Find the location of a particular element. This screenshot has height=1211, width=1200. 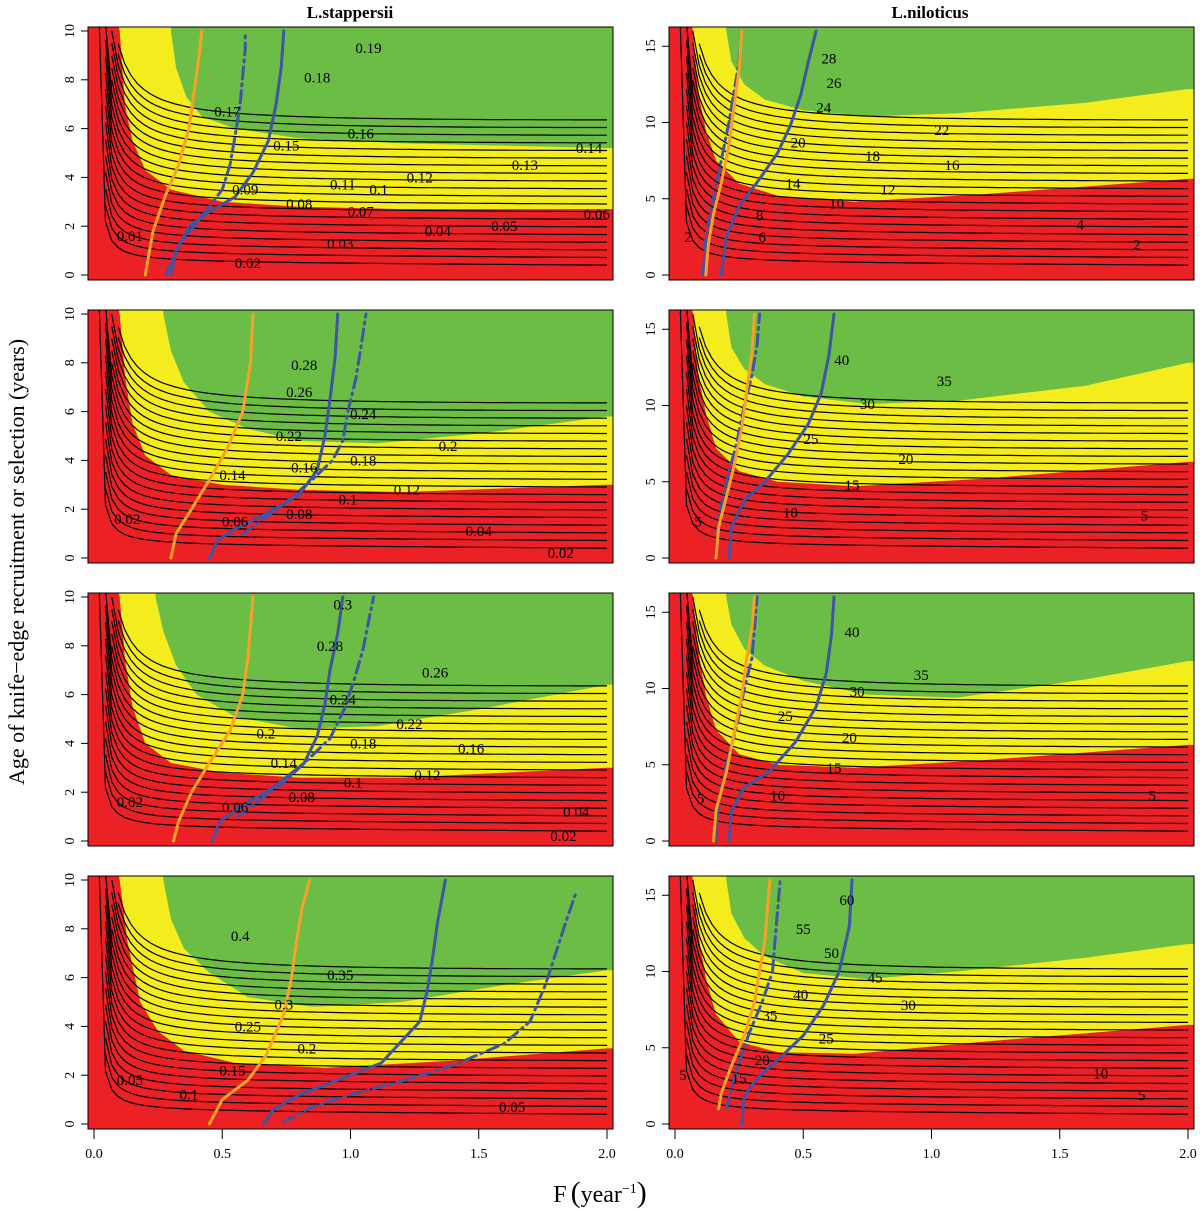

contour-label: 0.28 is located at coordinates (330, 647).